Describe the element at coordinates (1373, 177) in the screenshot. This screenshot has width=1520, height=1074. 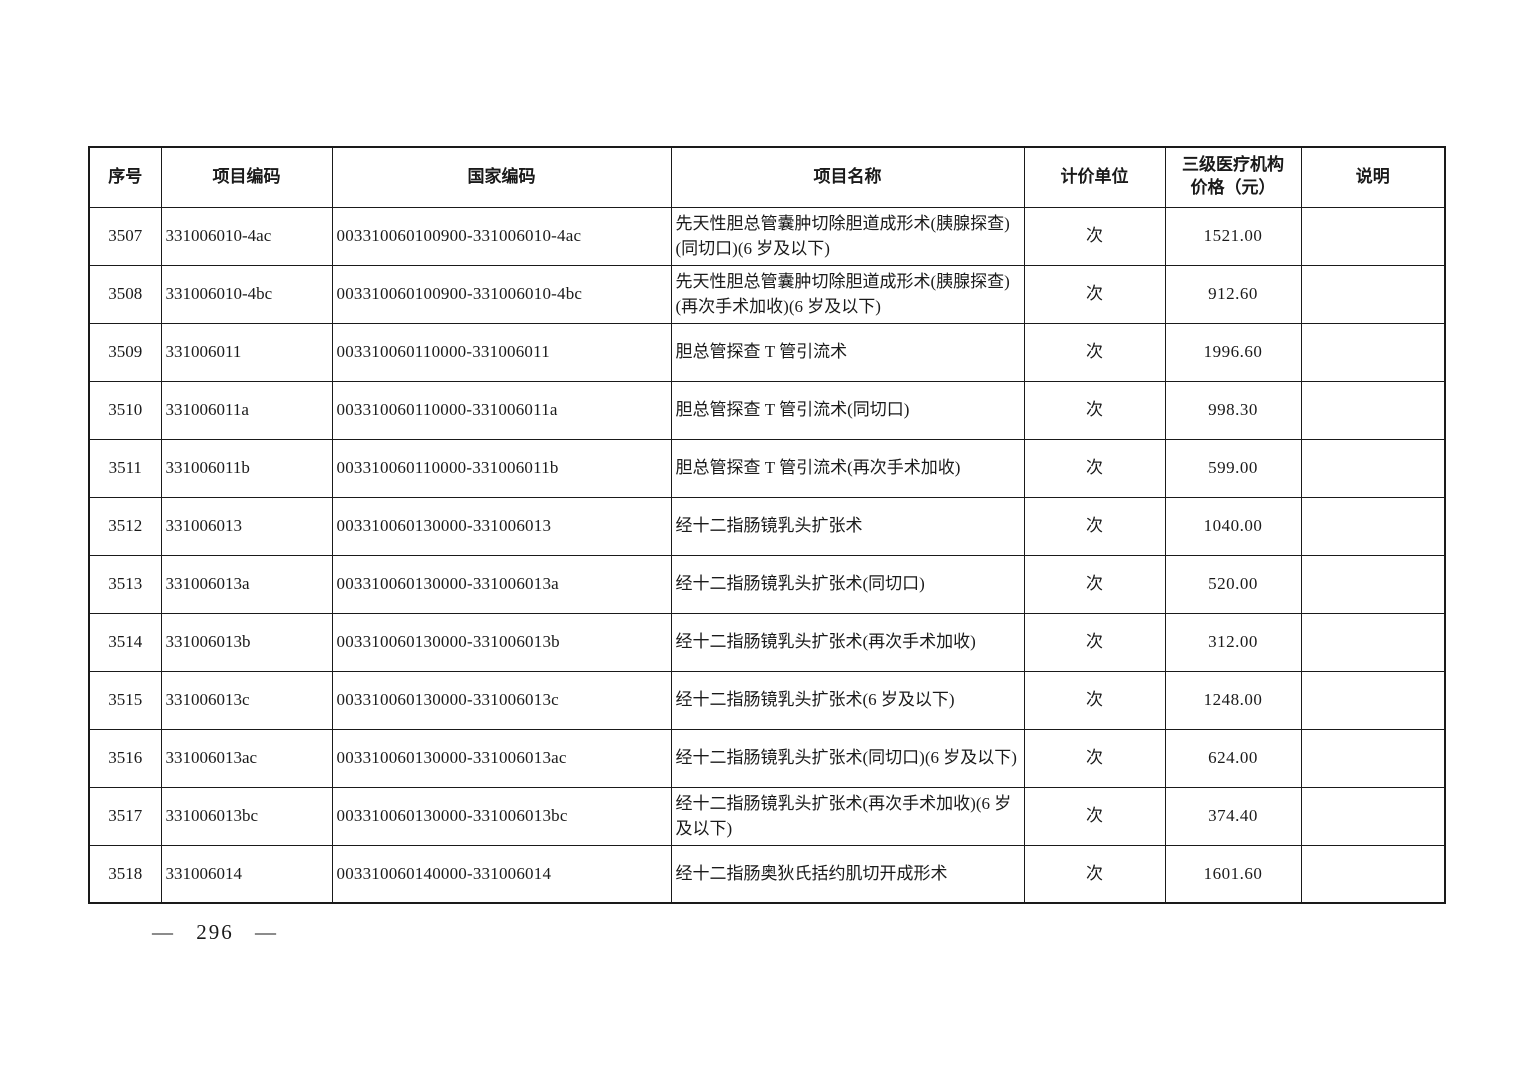
I see `header-note: 说明` at that location.